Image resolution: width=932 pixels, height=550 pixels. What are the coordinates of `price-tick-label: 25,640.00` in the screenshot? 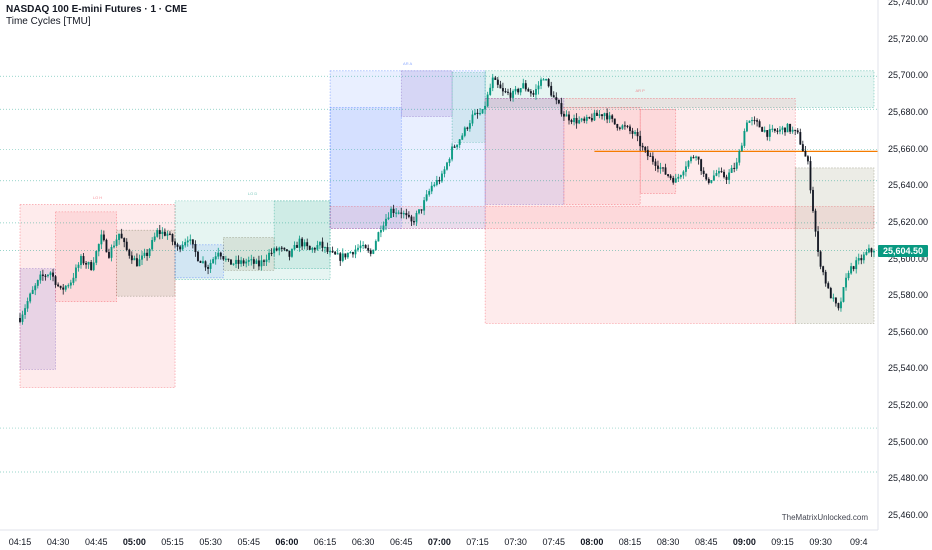 It's located at (907, 185).